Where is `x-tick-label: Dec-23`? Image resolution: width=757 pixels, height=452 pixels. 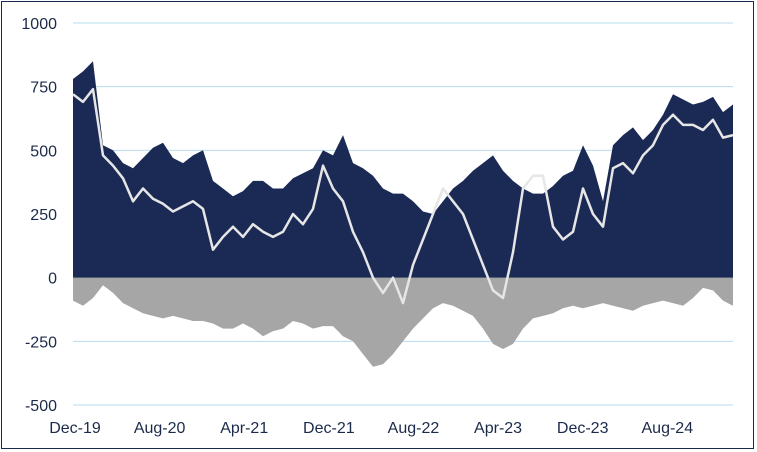
x-tick-label: Dec-23 is located at coordinates (583, 428).